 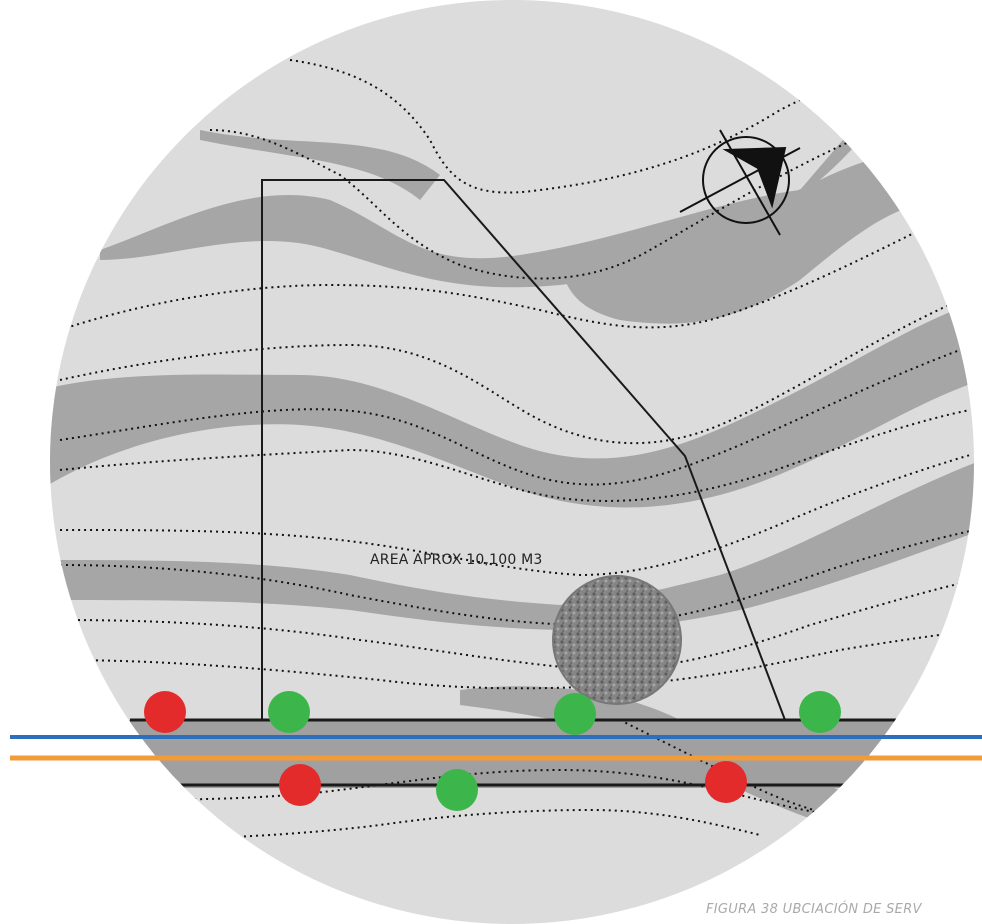 What do you see at coordinates (814, 909) in the screenshot?
I see `figure-caption: FIGURA 38 UBCIACIÓN DE SERV` at bounding box center [814, 909].